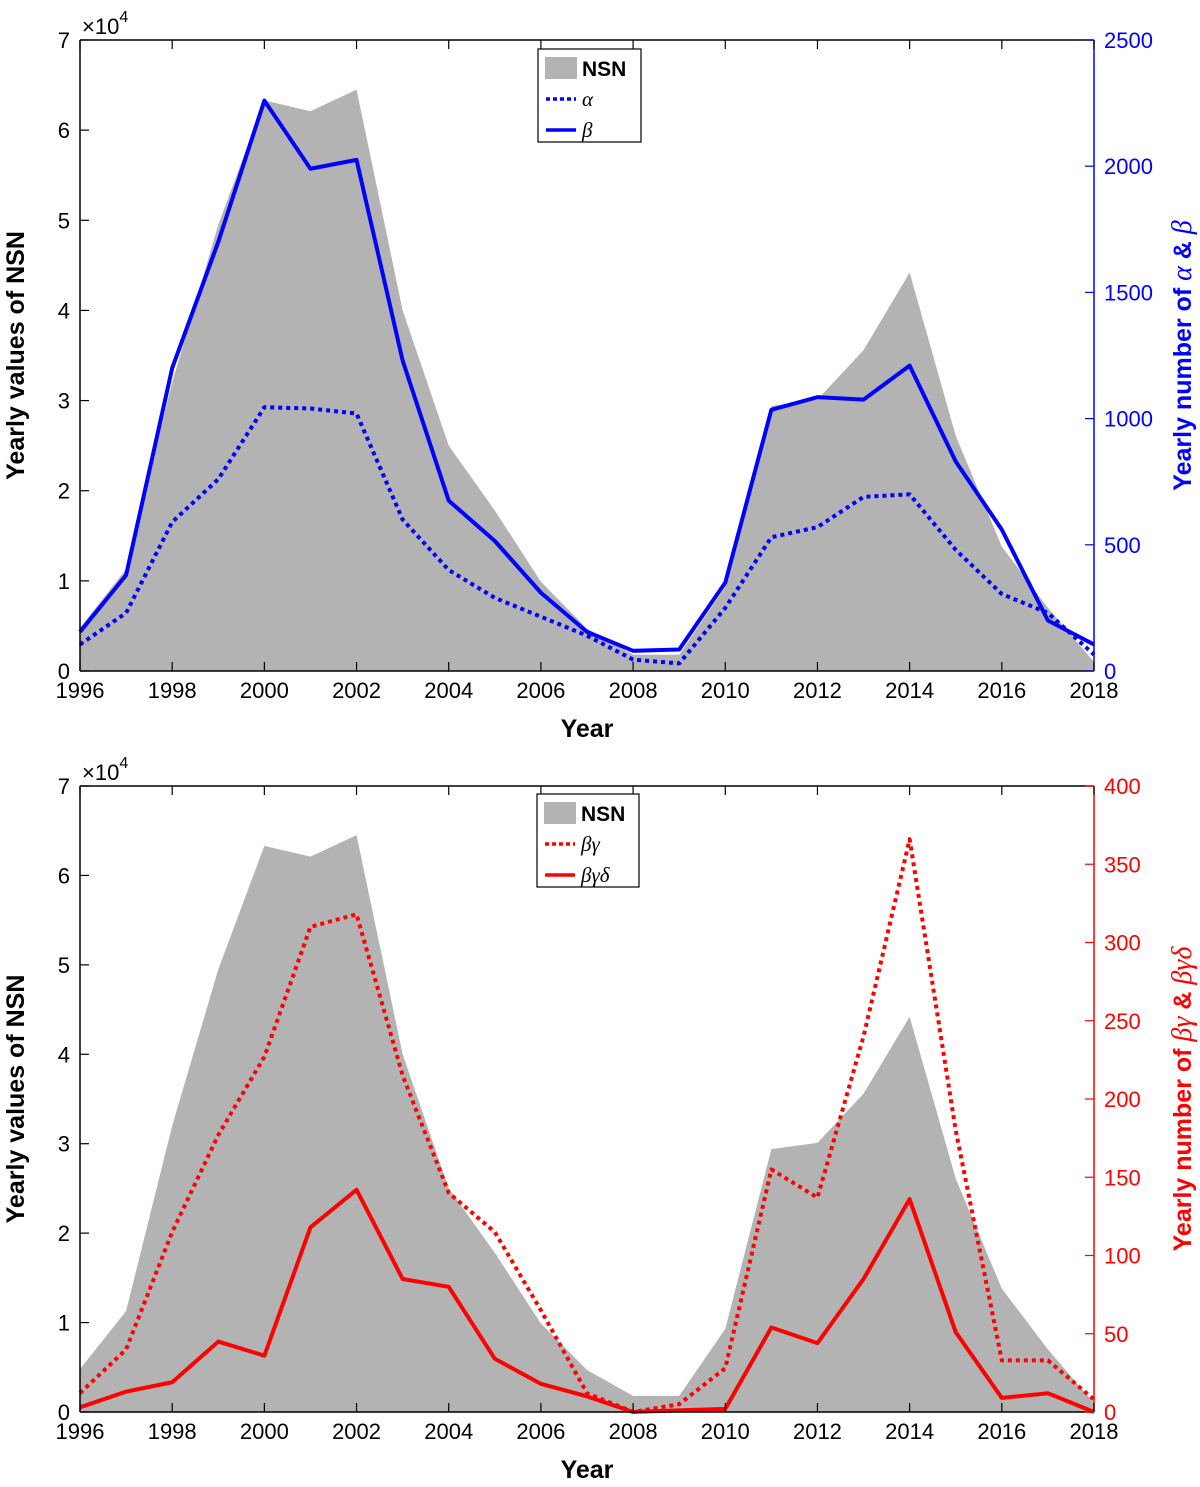 Image resolution: width=1200 pixels, height=1487 pixels. What do you see at coordinates (1122, 786) in the screenshot?
I see `y-right-tick-label: 400` at bounding box center [1122, 786].